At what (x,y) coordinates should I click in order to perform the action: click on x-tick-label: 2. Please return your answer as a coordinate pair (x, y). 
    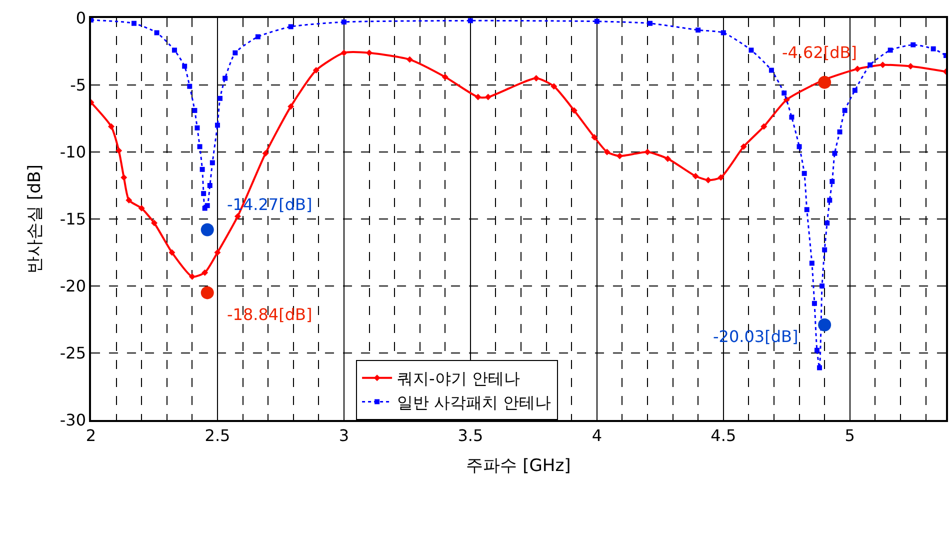
    Looking at the image, I should click on (91, 435).